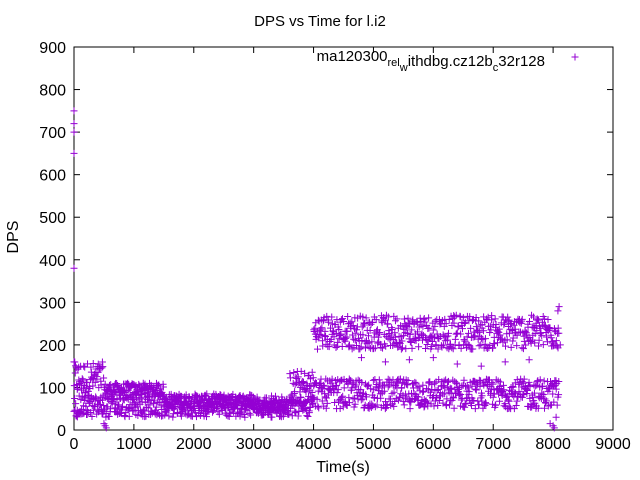  Describe the element at coordinates (52, 218) in the screenshot. I see `y-tick-label: 500` at that location.